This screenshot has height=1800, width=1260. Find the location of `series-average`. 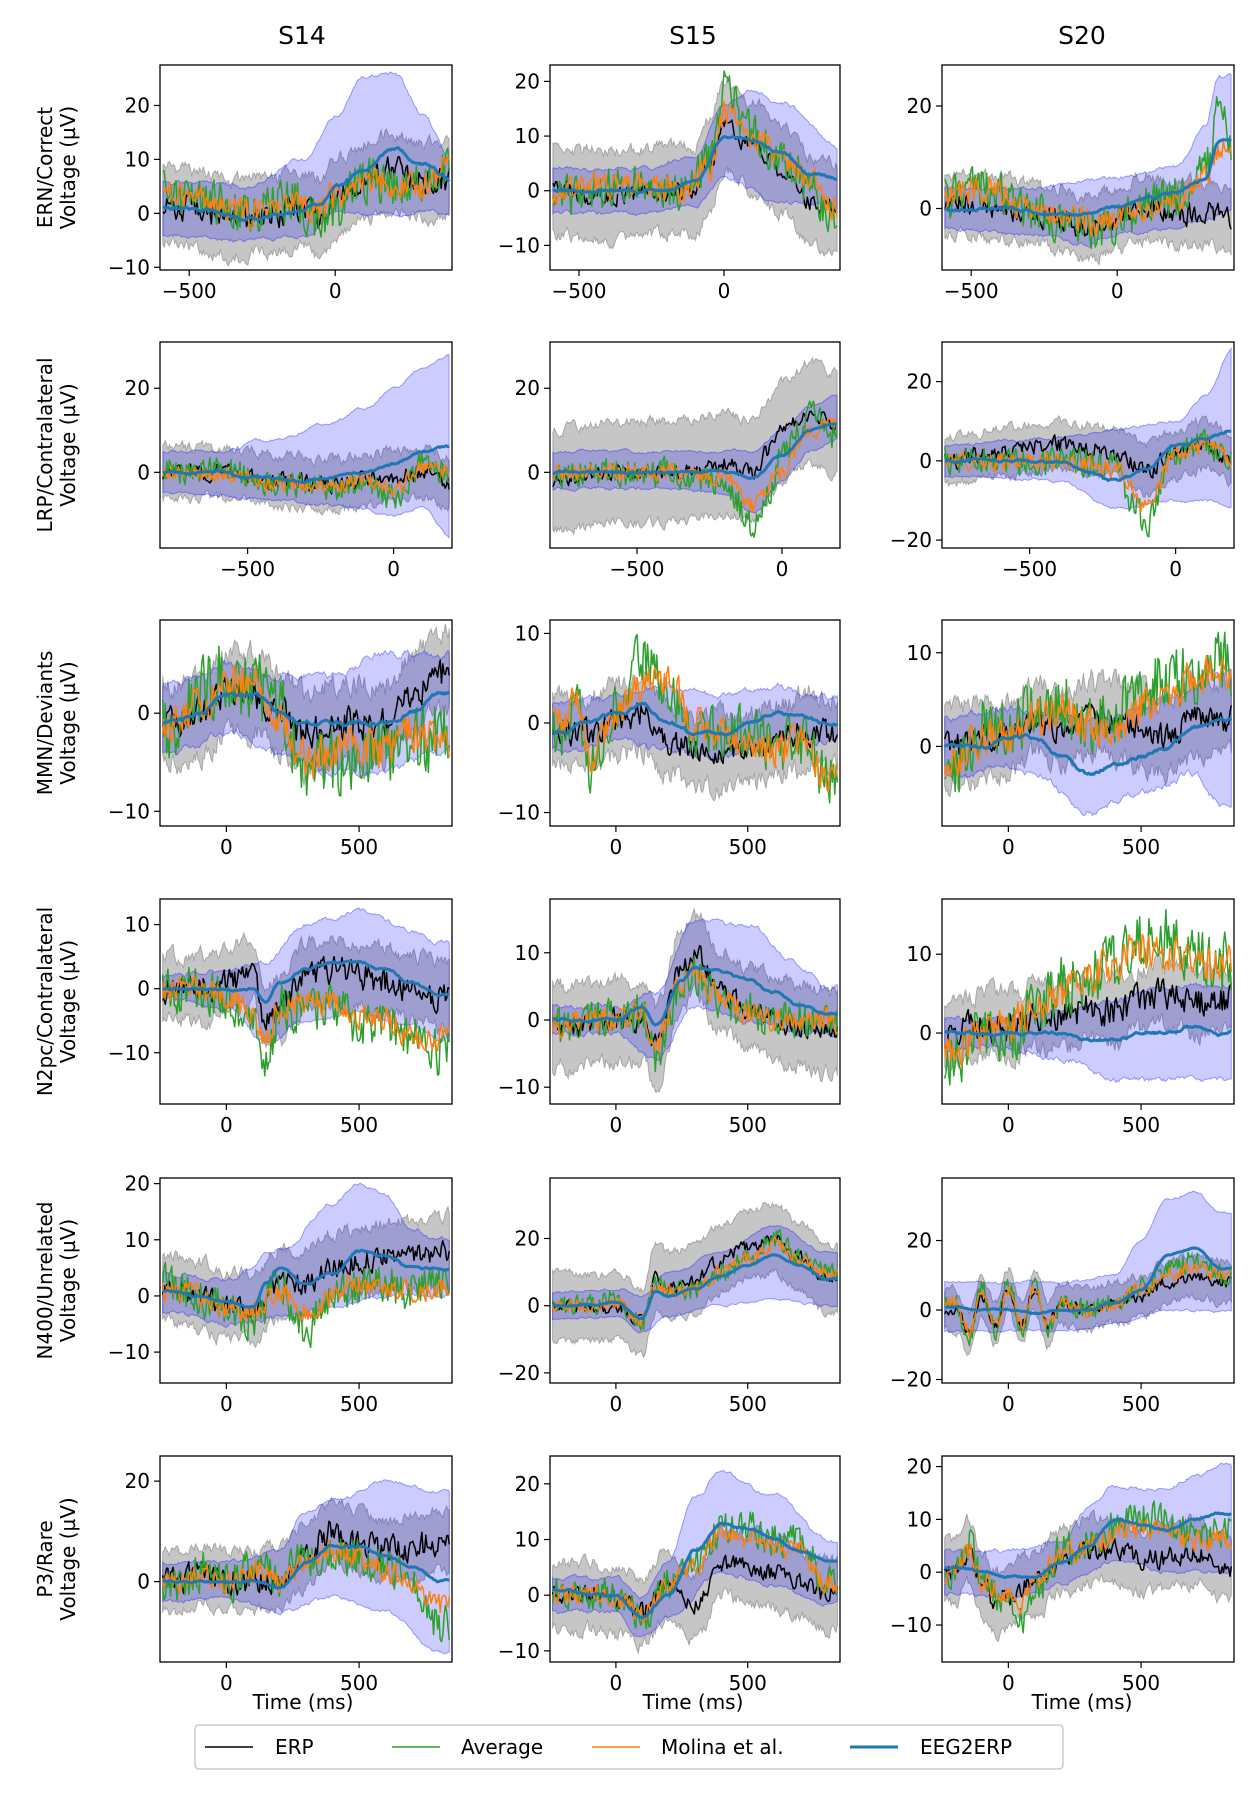

series-average is located at coordinates (694, 1570).